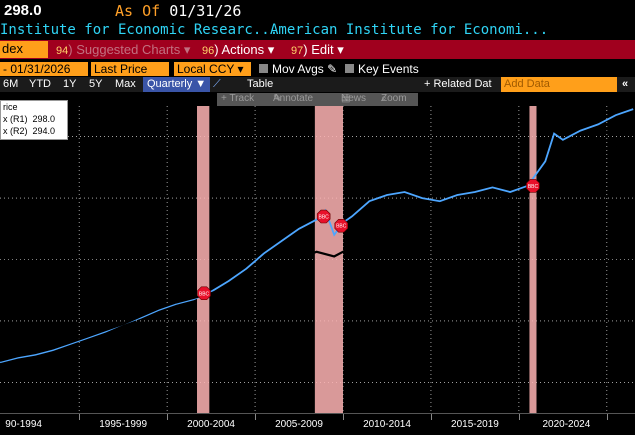 The image size is (635, 435). What do you see at coordinates (384, 98) in the screenshot?
I see `search-icon: ⌕` at bounding box center [384, 98].